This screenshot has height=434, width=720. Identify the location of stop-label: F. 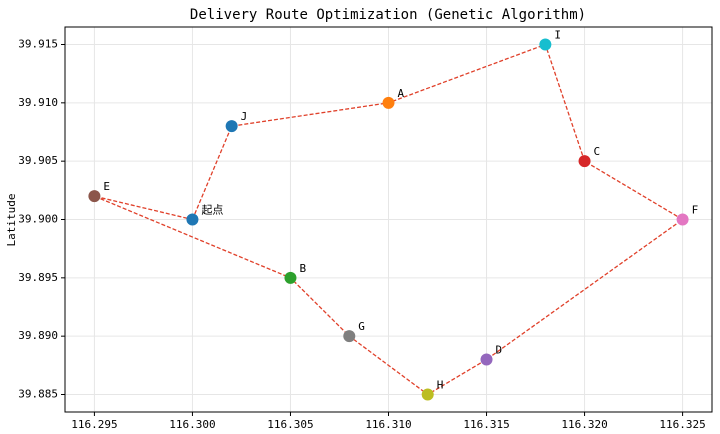
(695, 210).